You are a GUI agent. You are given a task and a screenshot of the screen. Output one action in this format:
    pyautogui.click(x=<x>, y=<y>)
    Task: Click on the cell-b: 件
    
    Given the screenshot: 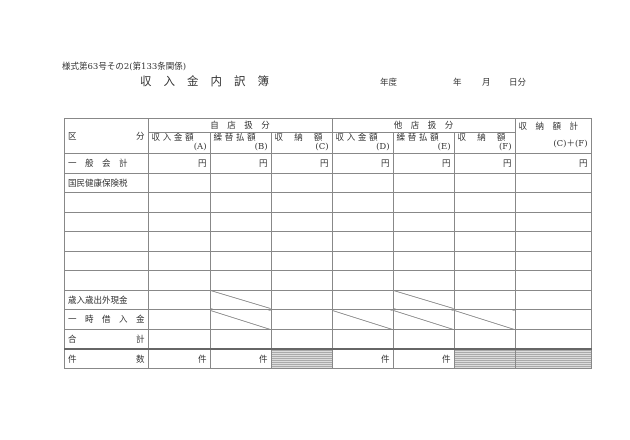 What is the action you would take?
    pyautogui.click(x=240, y=358)
    